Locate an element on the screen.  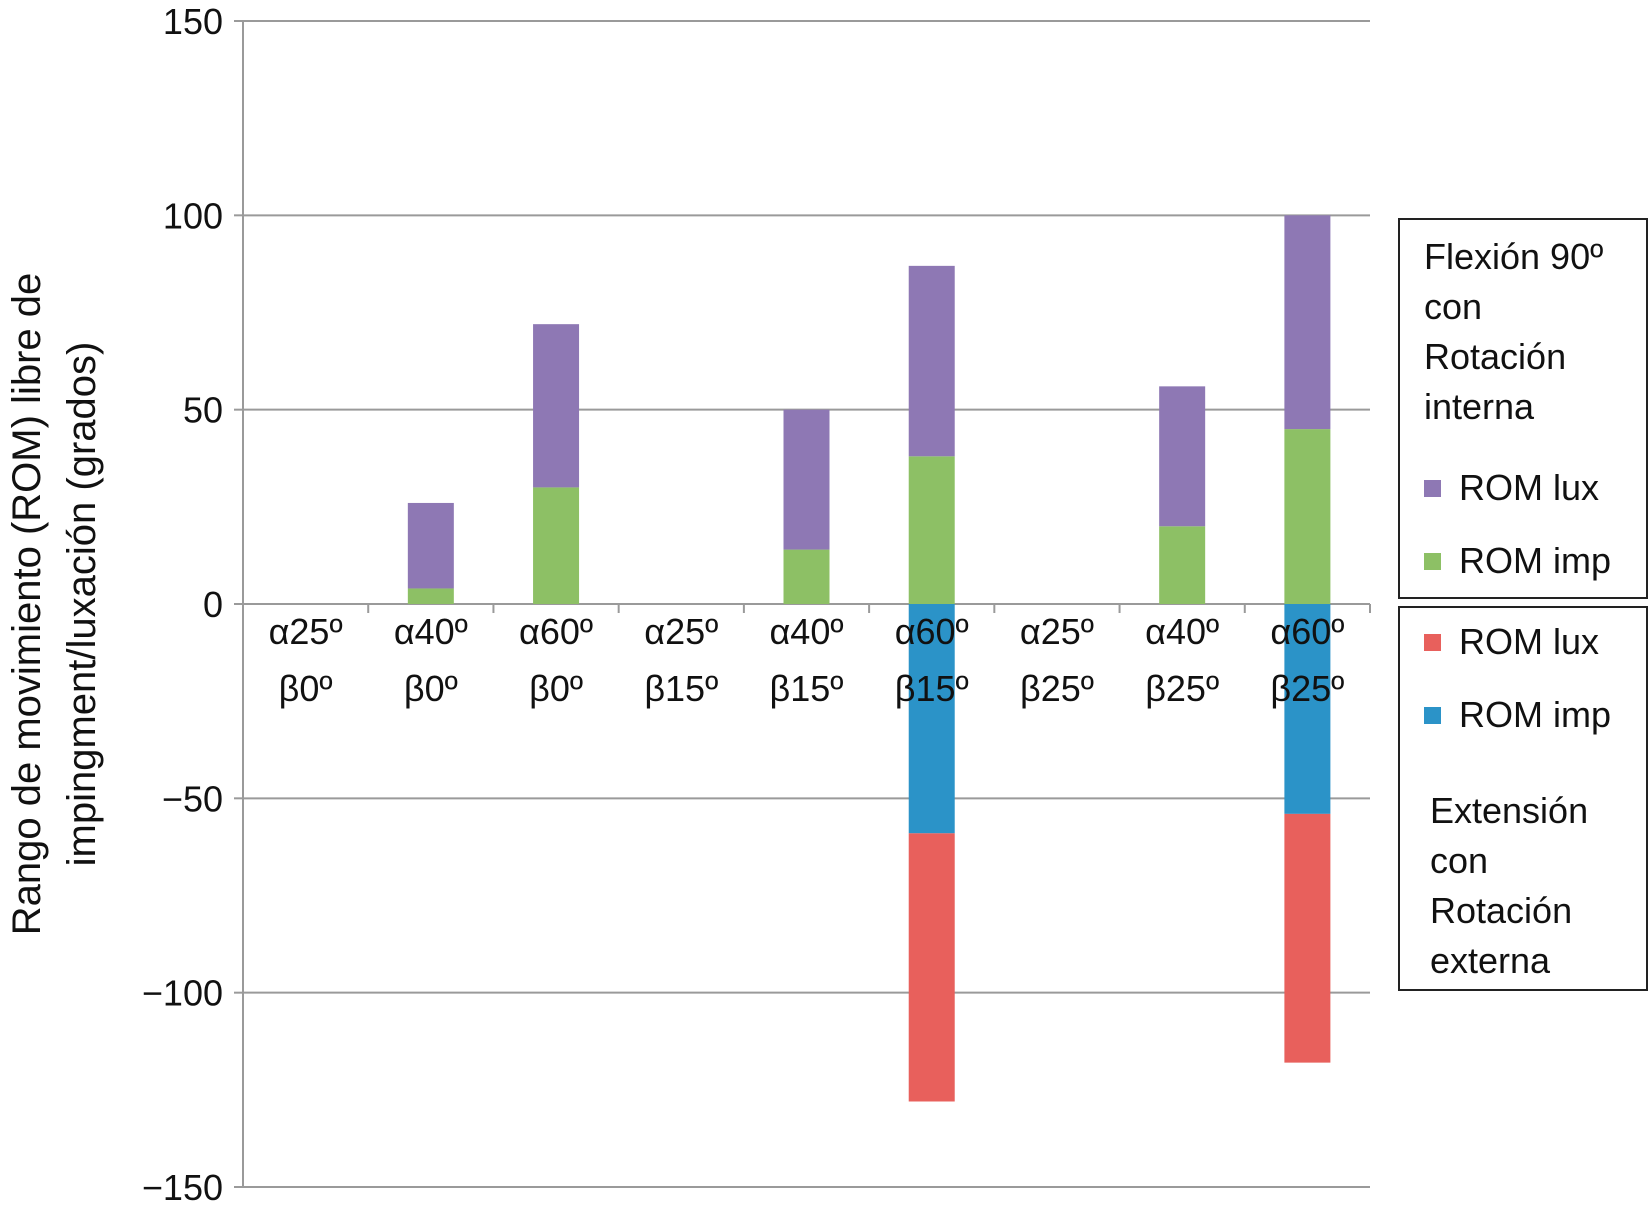
legend-item-extension-rom-imp: ROM imp is located at coordinates (1517, 715).